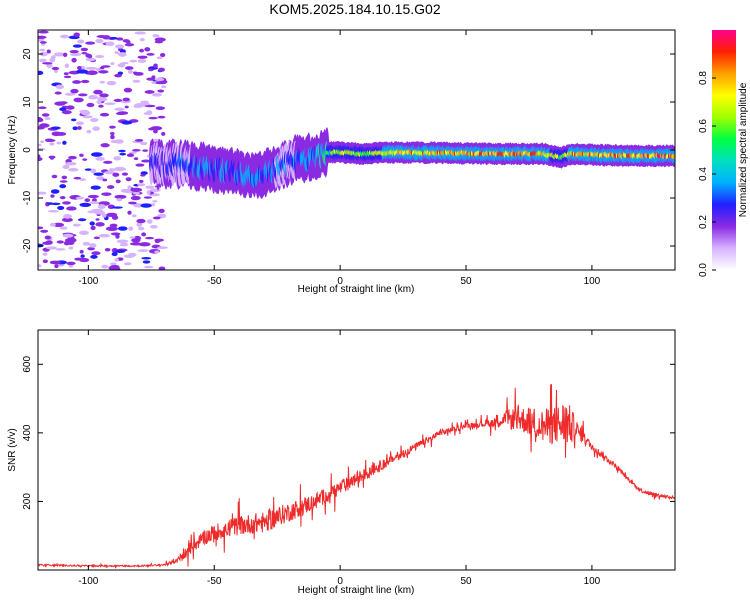 The image size is (750, 600). I want to click on spectrogram-y-tick-label: -10, so click(27, 197).